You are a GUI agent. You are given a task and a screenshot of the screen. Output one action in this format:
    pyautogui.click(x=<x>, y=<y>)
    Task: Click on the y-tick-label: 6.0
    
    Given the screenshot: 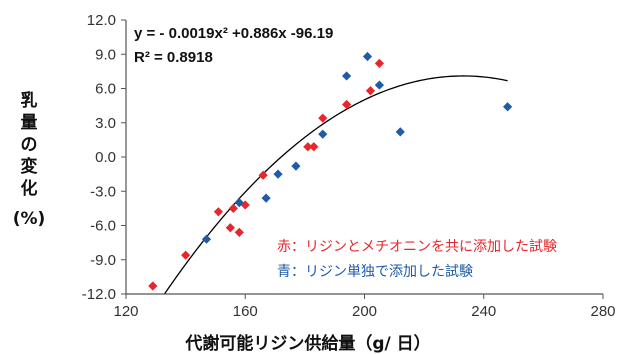 What is the action you would take?
    pyautogui.click(x=105, y=89)
    